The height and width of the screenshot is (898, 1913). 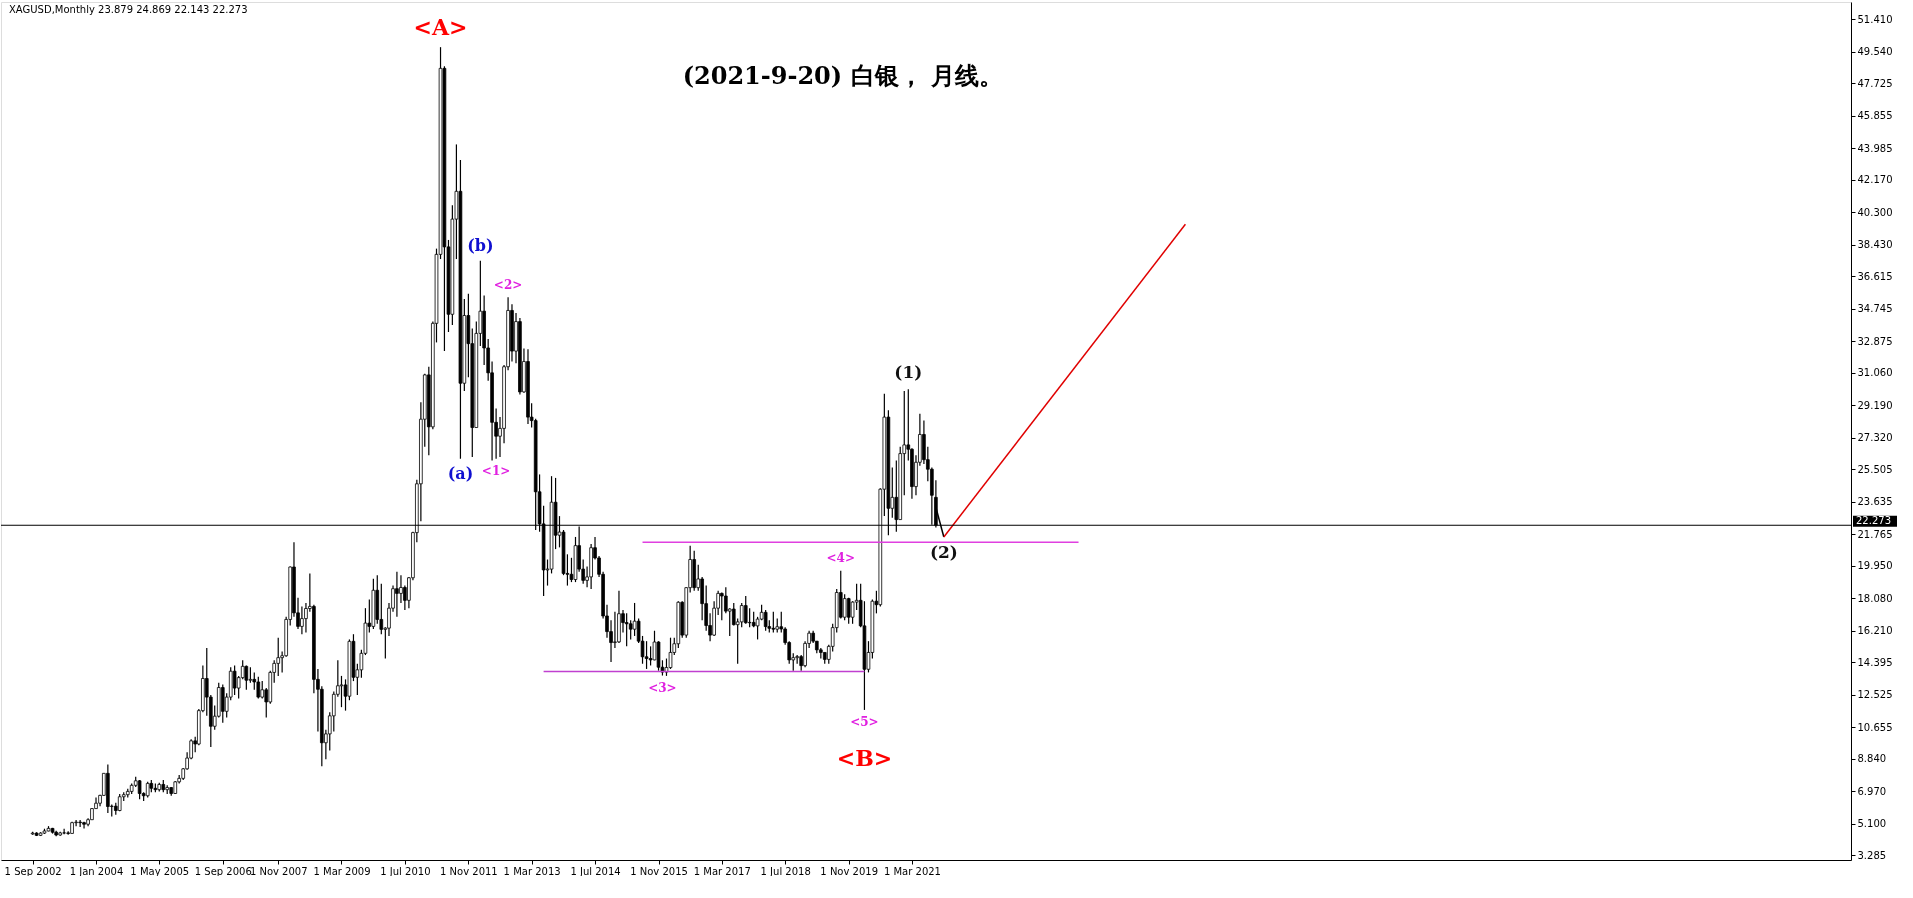 I want to click on y-tick-label: 6.970, so click(x=1872, y=791).